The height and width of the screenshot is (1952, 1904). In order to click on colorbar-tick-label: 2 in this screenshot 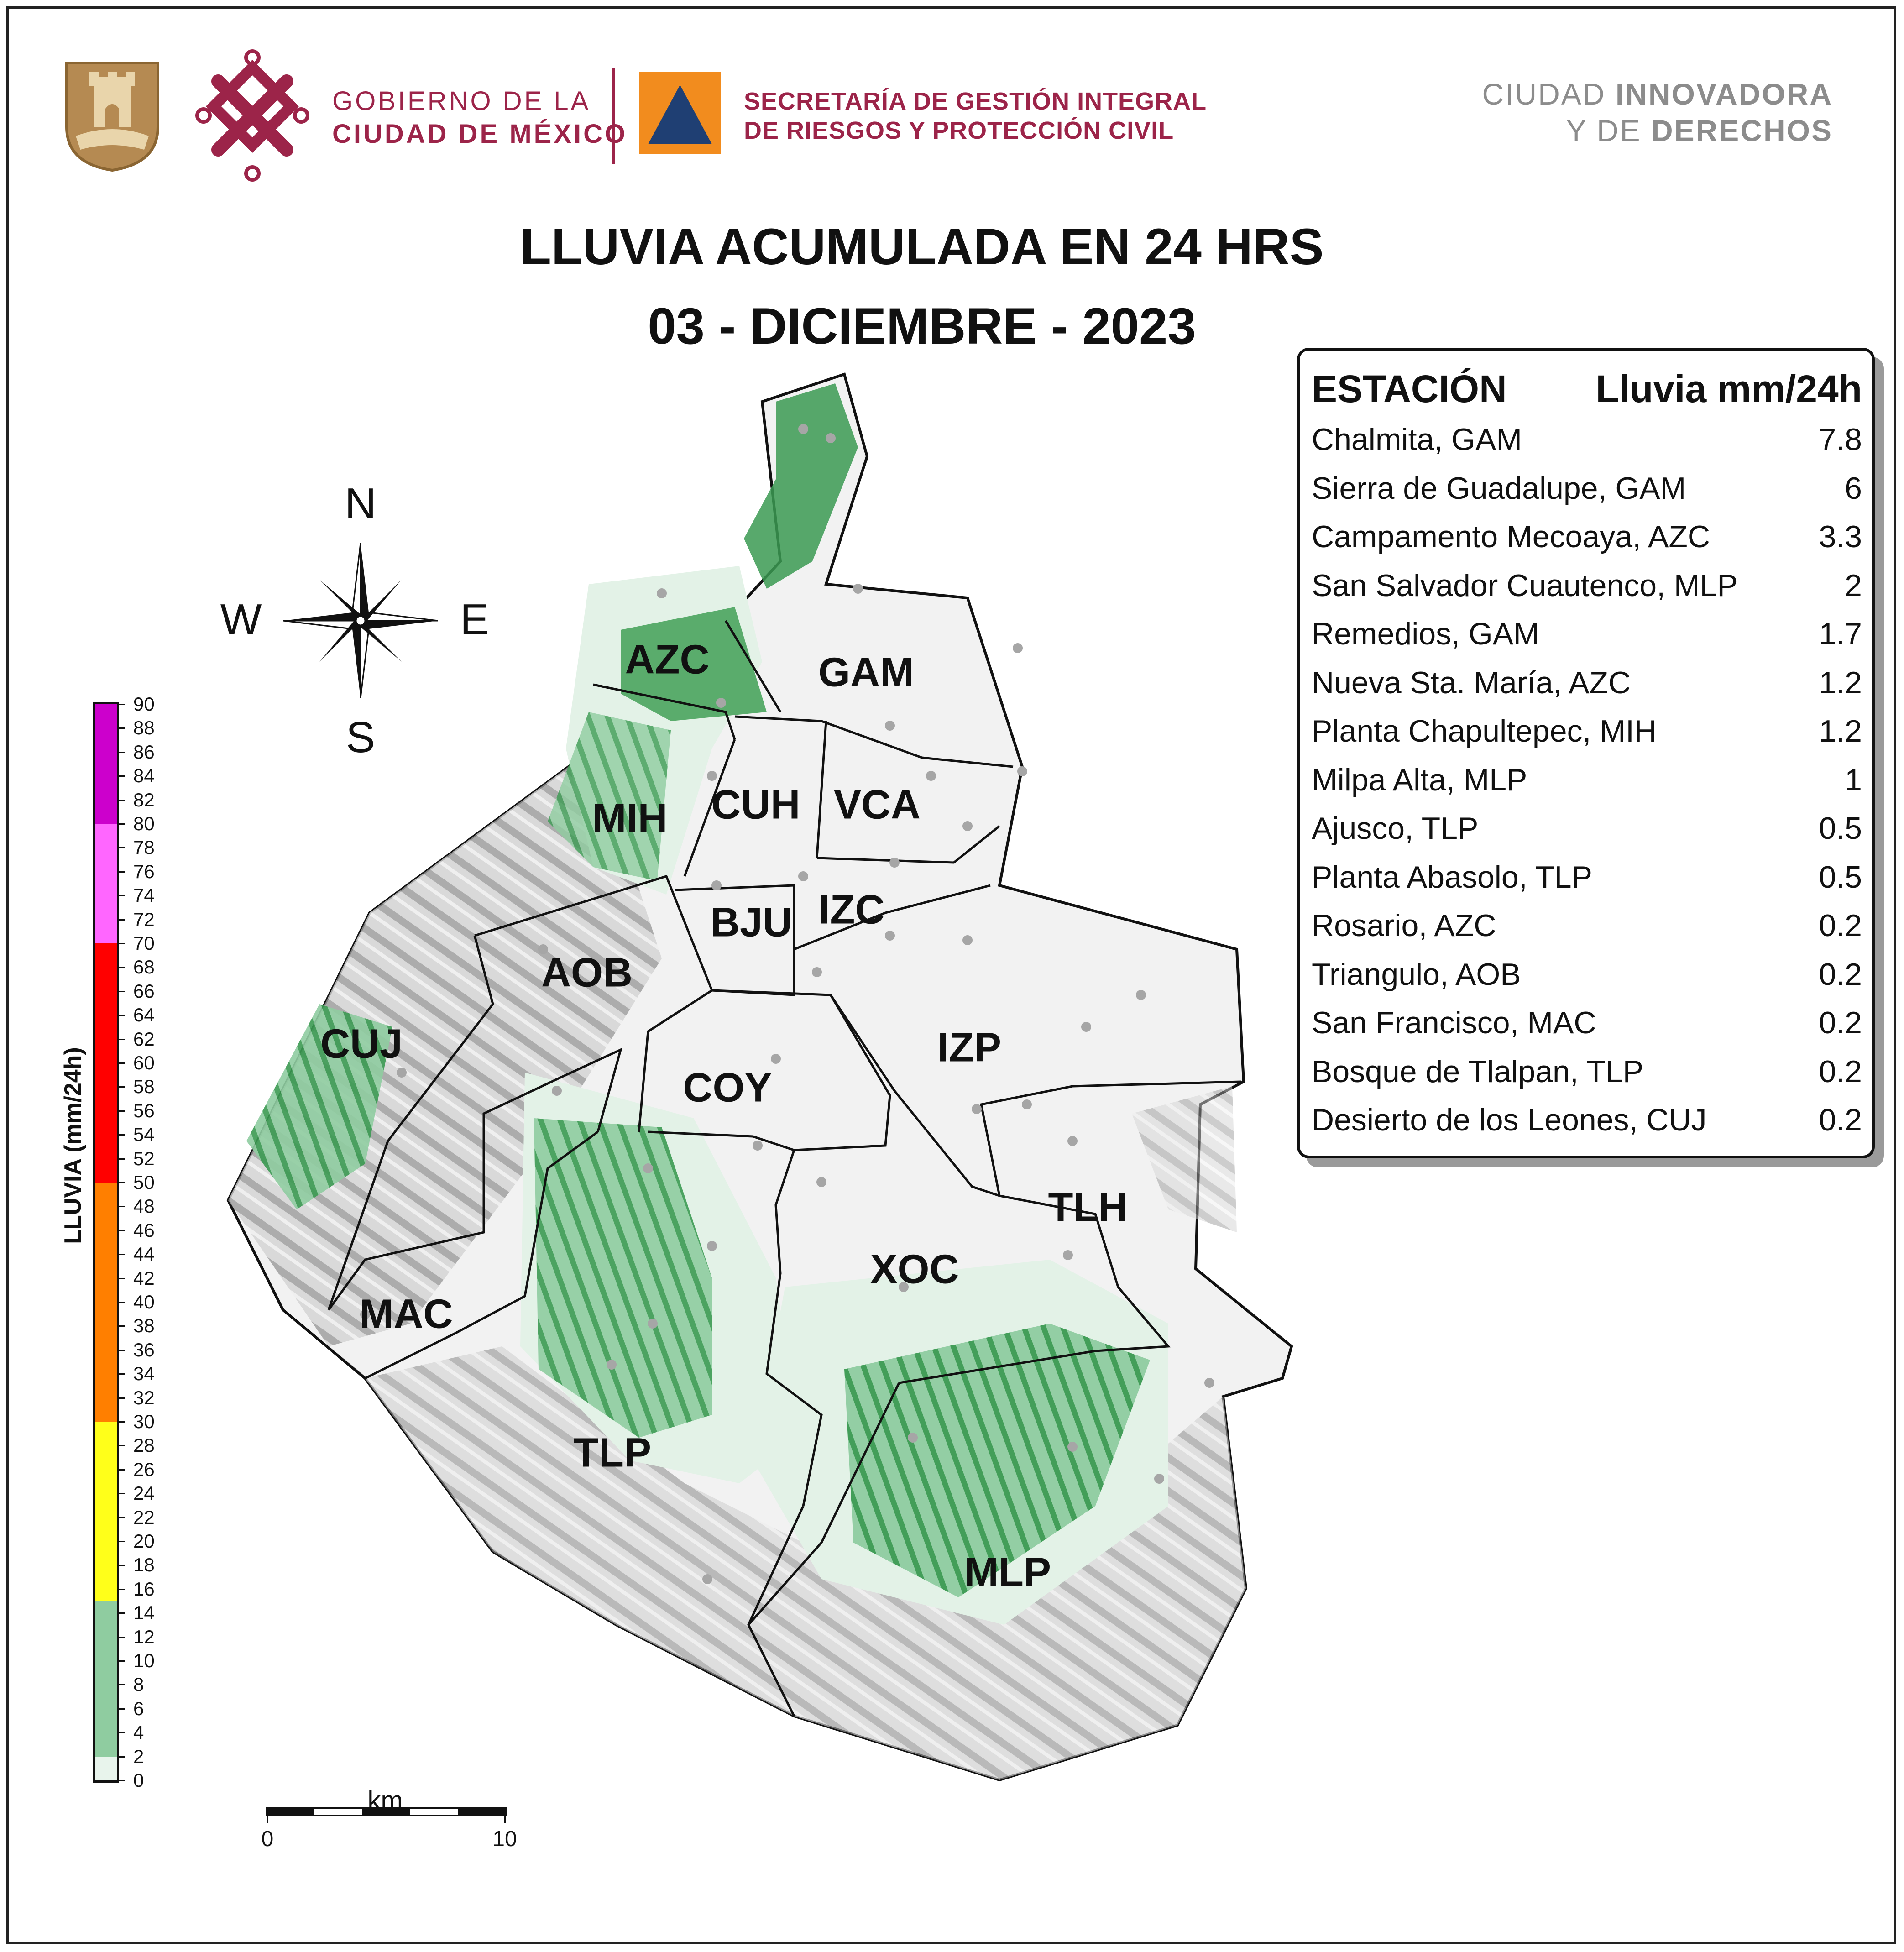, I will do `click(138, 1756)`.